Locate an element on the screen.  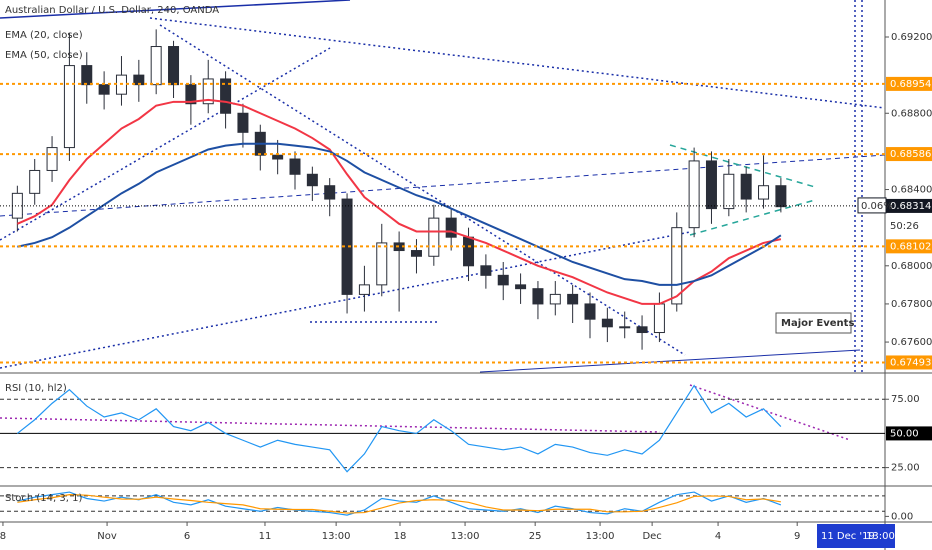
event-label: Major Events is located at coordinates (817, 323).